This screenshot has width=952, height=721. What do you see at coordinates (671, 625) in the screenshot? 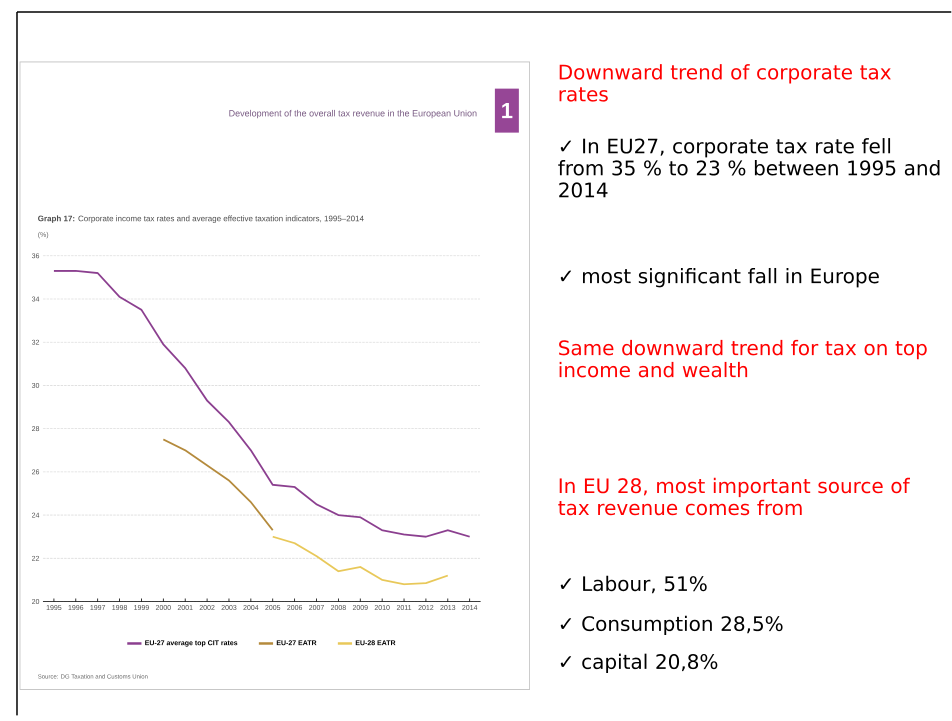
I see `text: ✓ Consumption 28,5%` at bounding box center [671, 625].